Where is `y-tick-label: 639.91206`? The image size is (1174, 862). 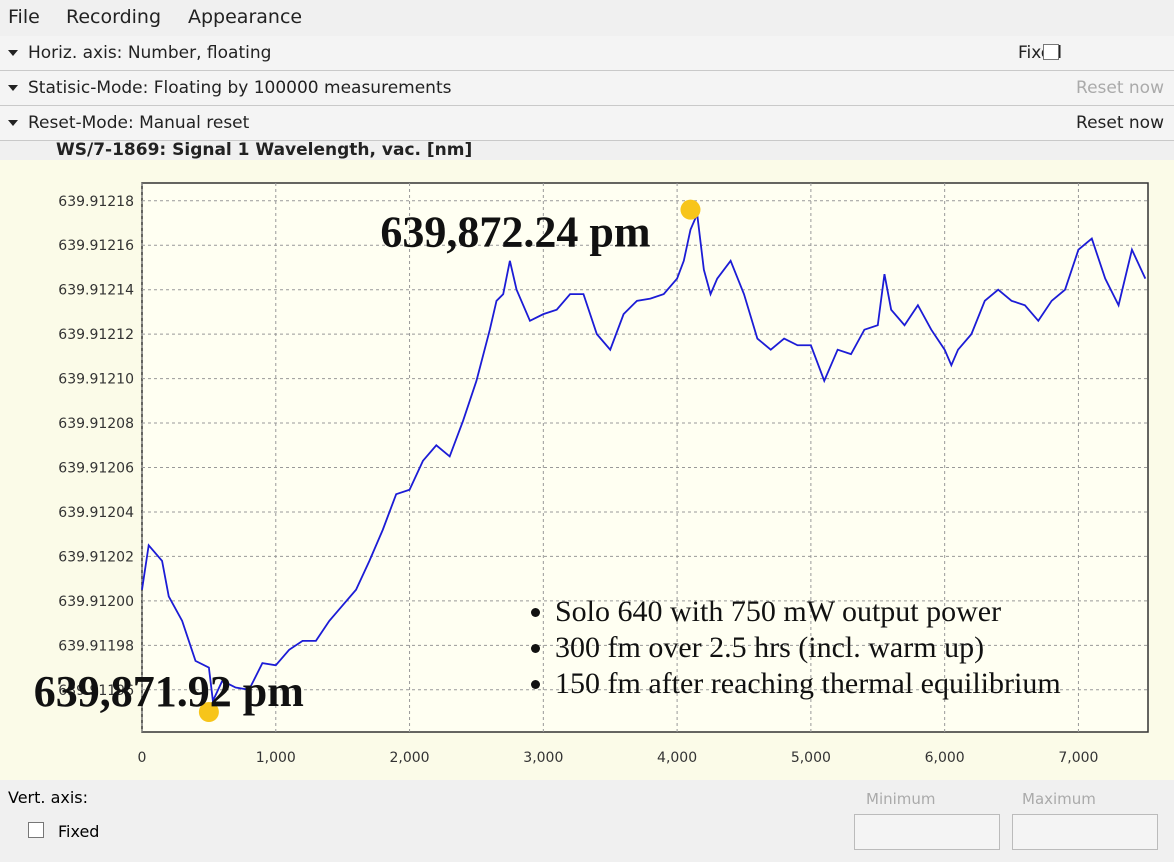
y-tick-label: 639.91206 is located at coordinates (96, 469).